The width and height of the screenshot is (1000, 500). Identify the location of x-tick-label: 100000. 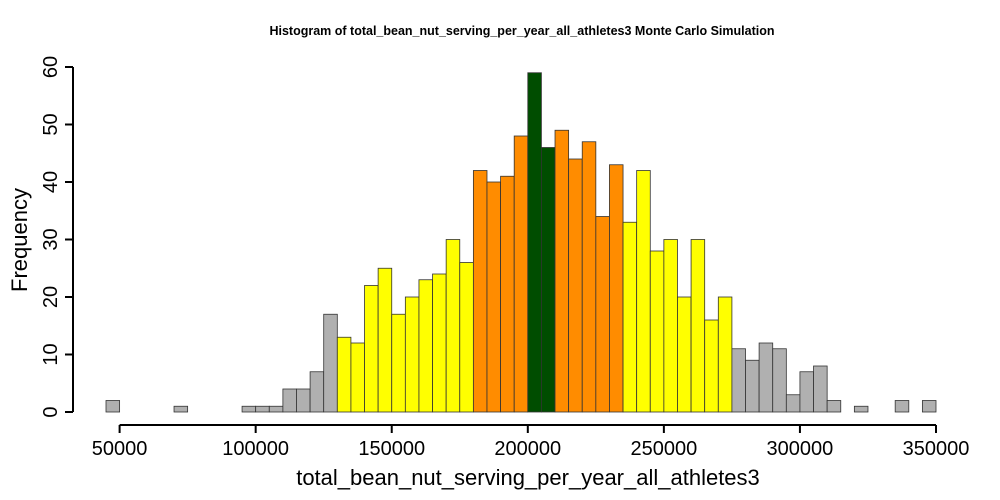
(255, 449).